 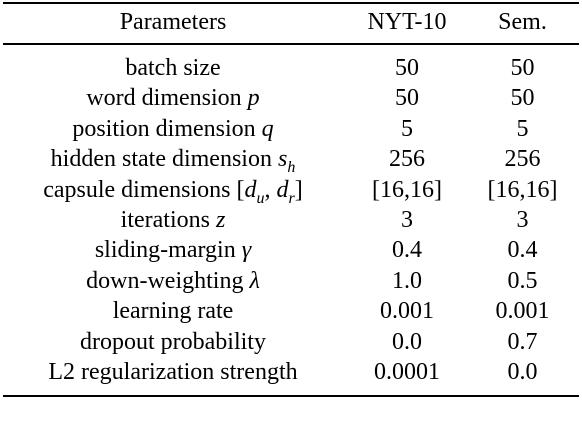 I want to click on sem-value: 256, so click(x=522, y=159).